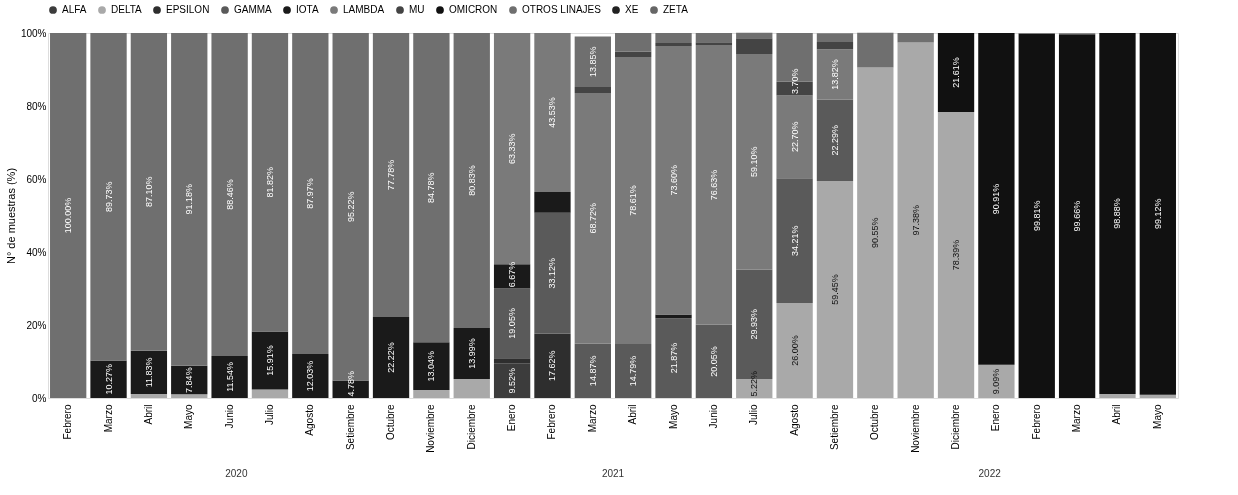 This screenshot has width=1238, height=495. Describe the element at coordinates (915, 220) in the screenshot. I see `data-label: 97.38%` at that location.